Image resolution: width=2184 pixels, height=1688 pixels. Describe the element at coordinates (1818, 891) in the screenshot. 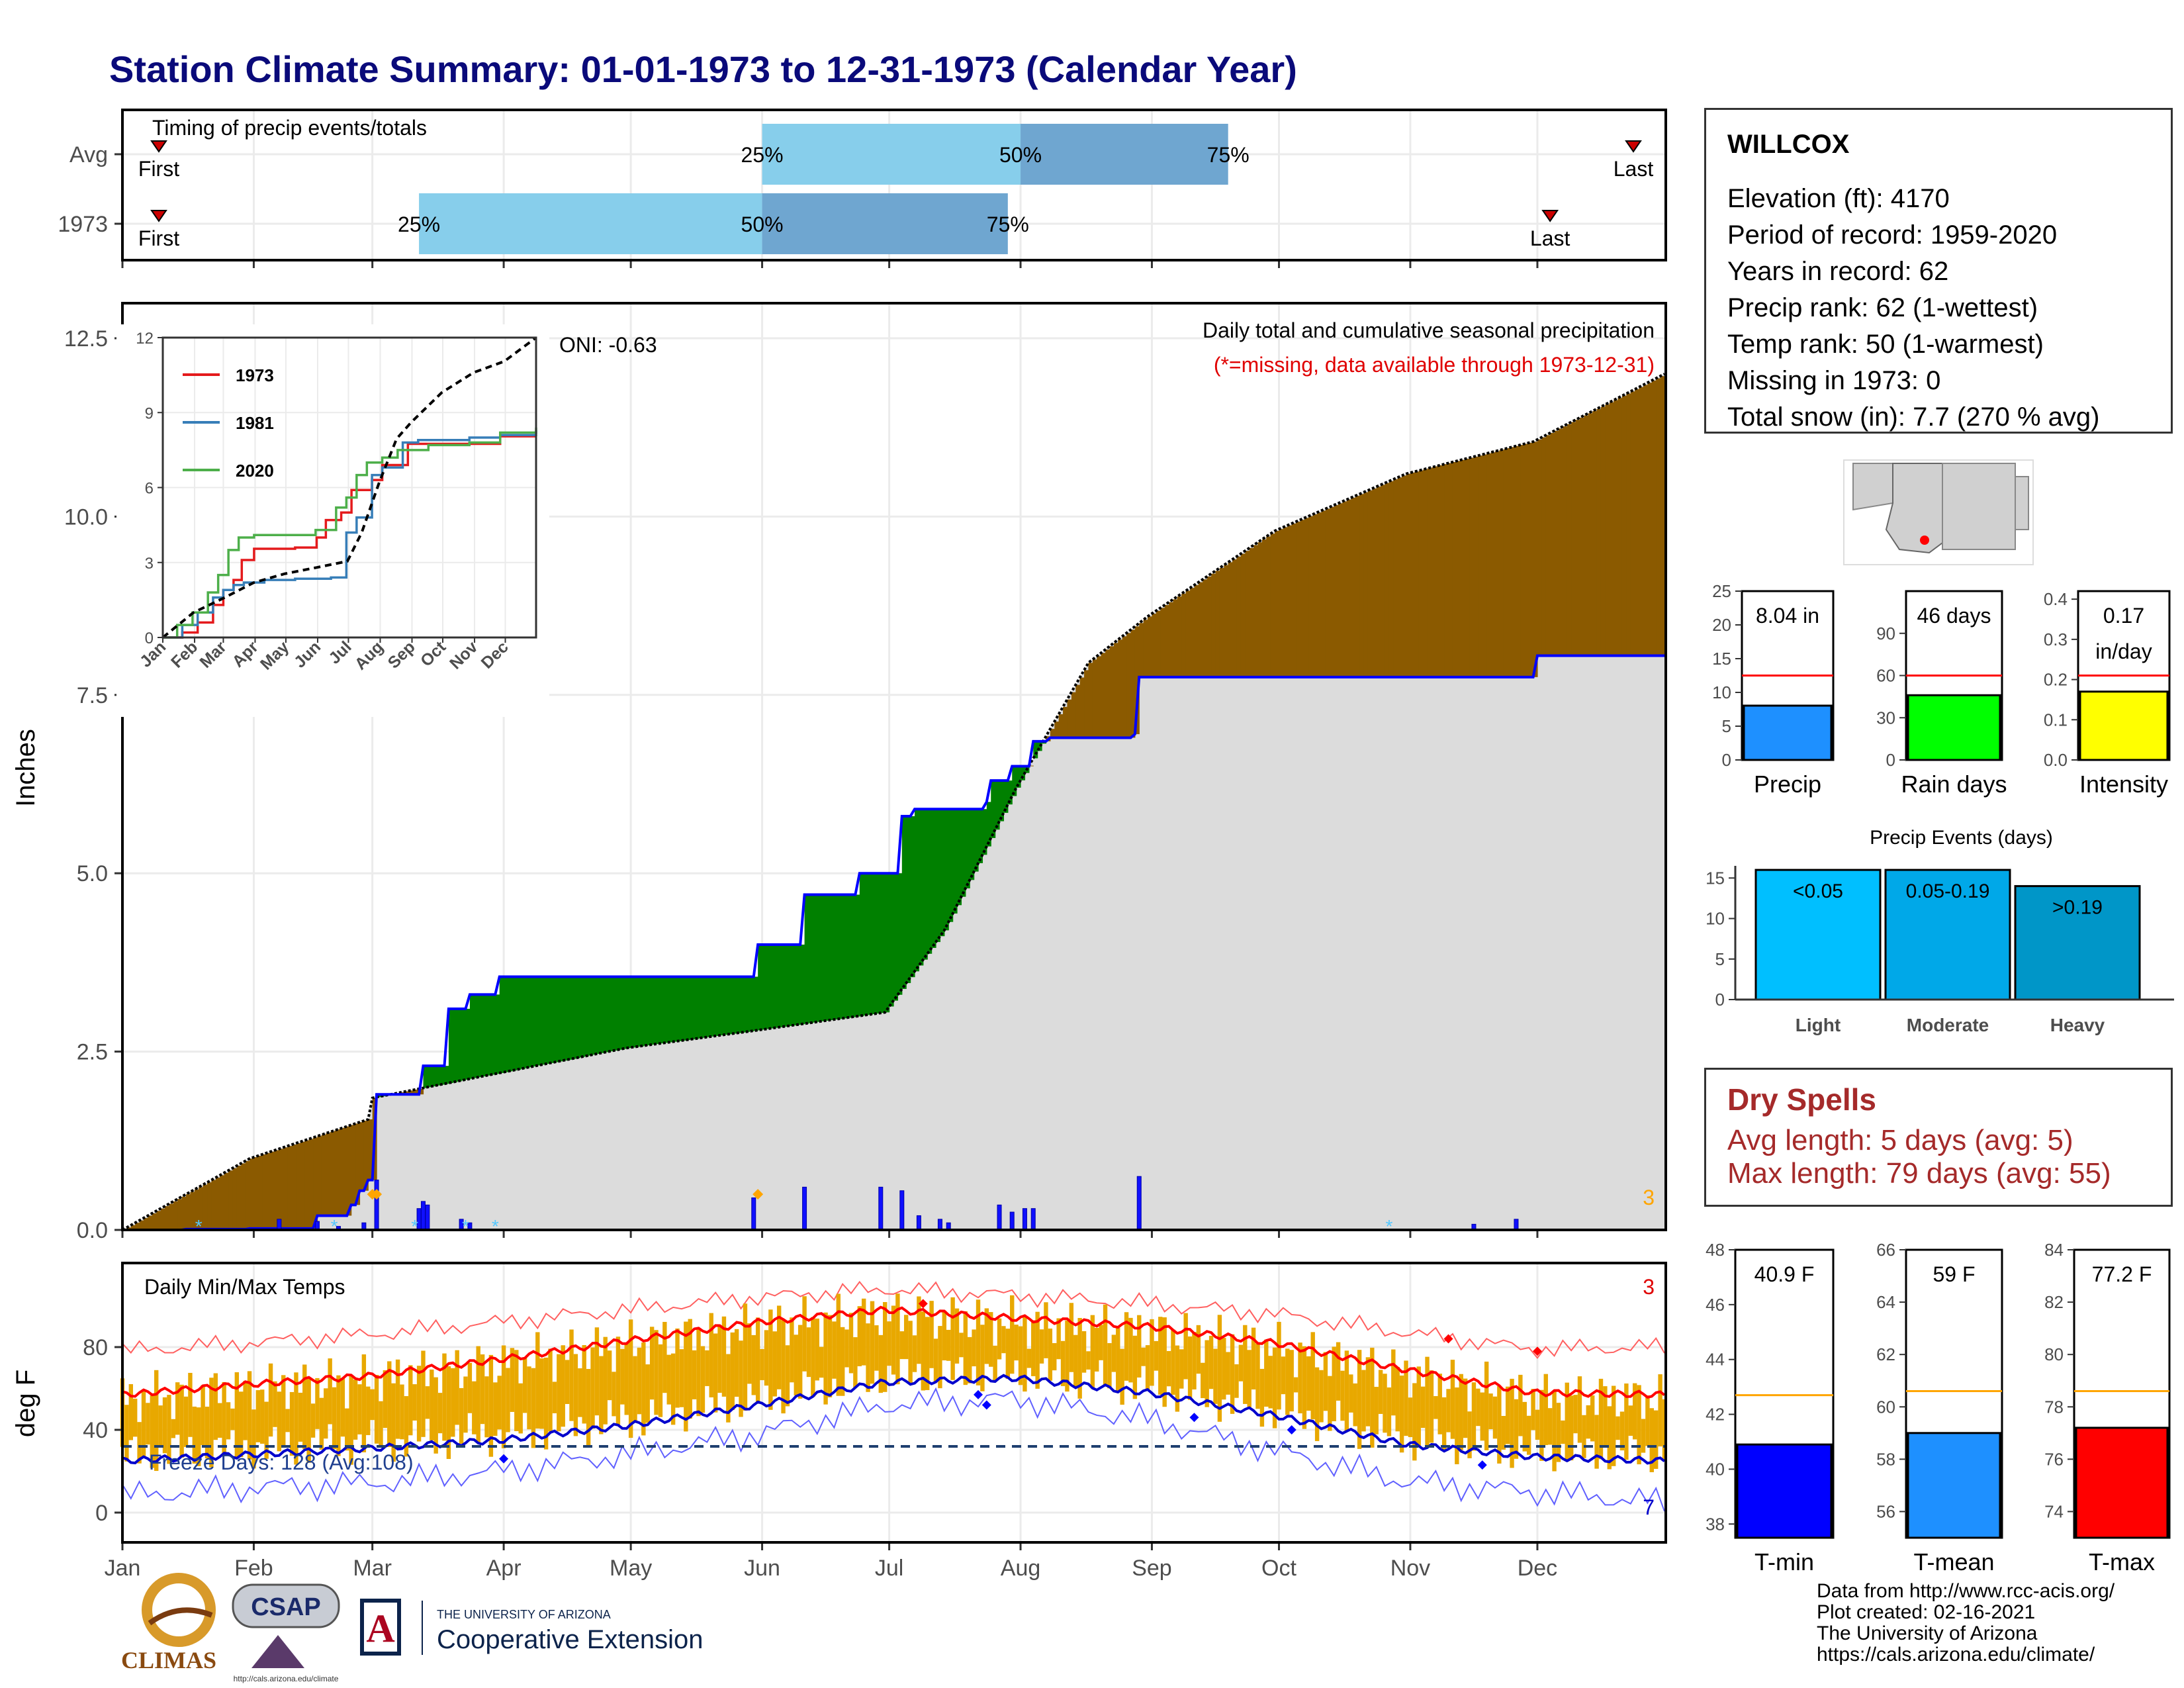

I see `events-bar-label: <0.05` at that location.